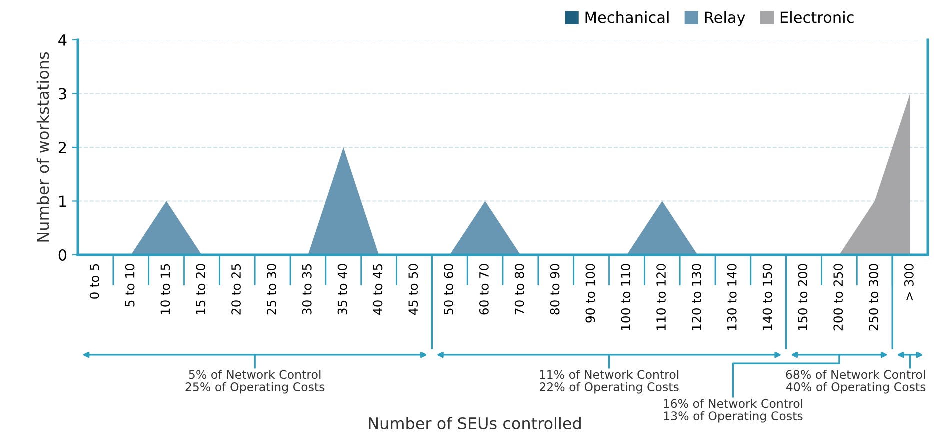  I want to click on x-tick-label: 150 to 200, so click(803, 297).